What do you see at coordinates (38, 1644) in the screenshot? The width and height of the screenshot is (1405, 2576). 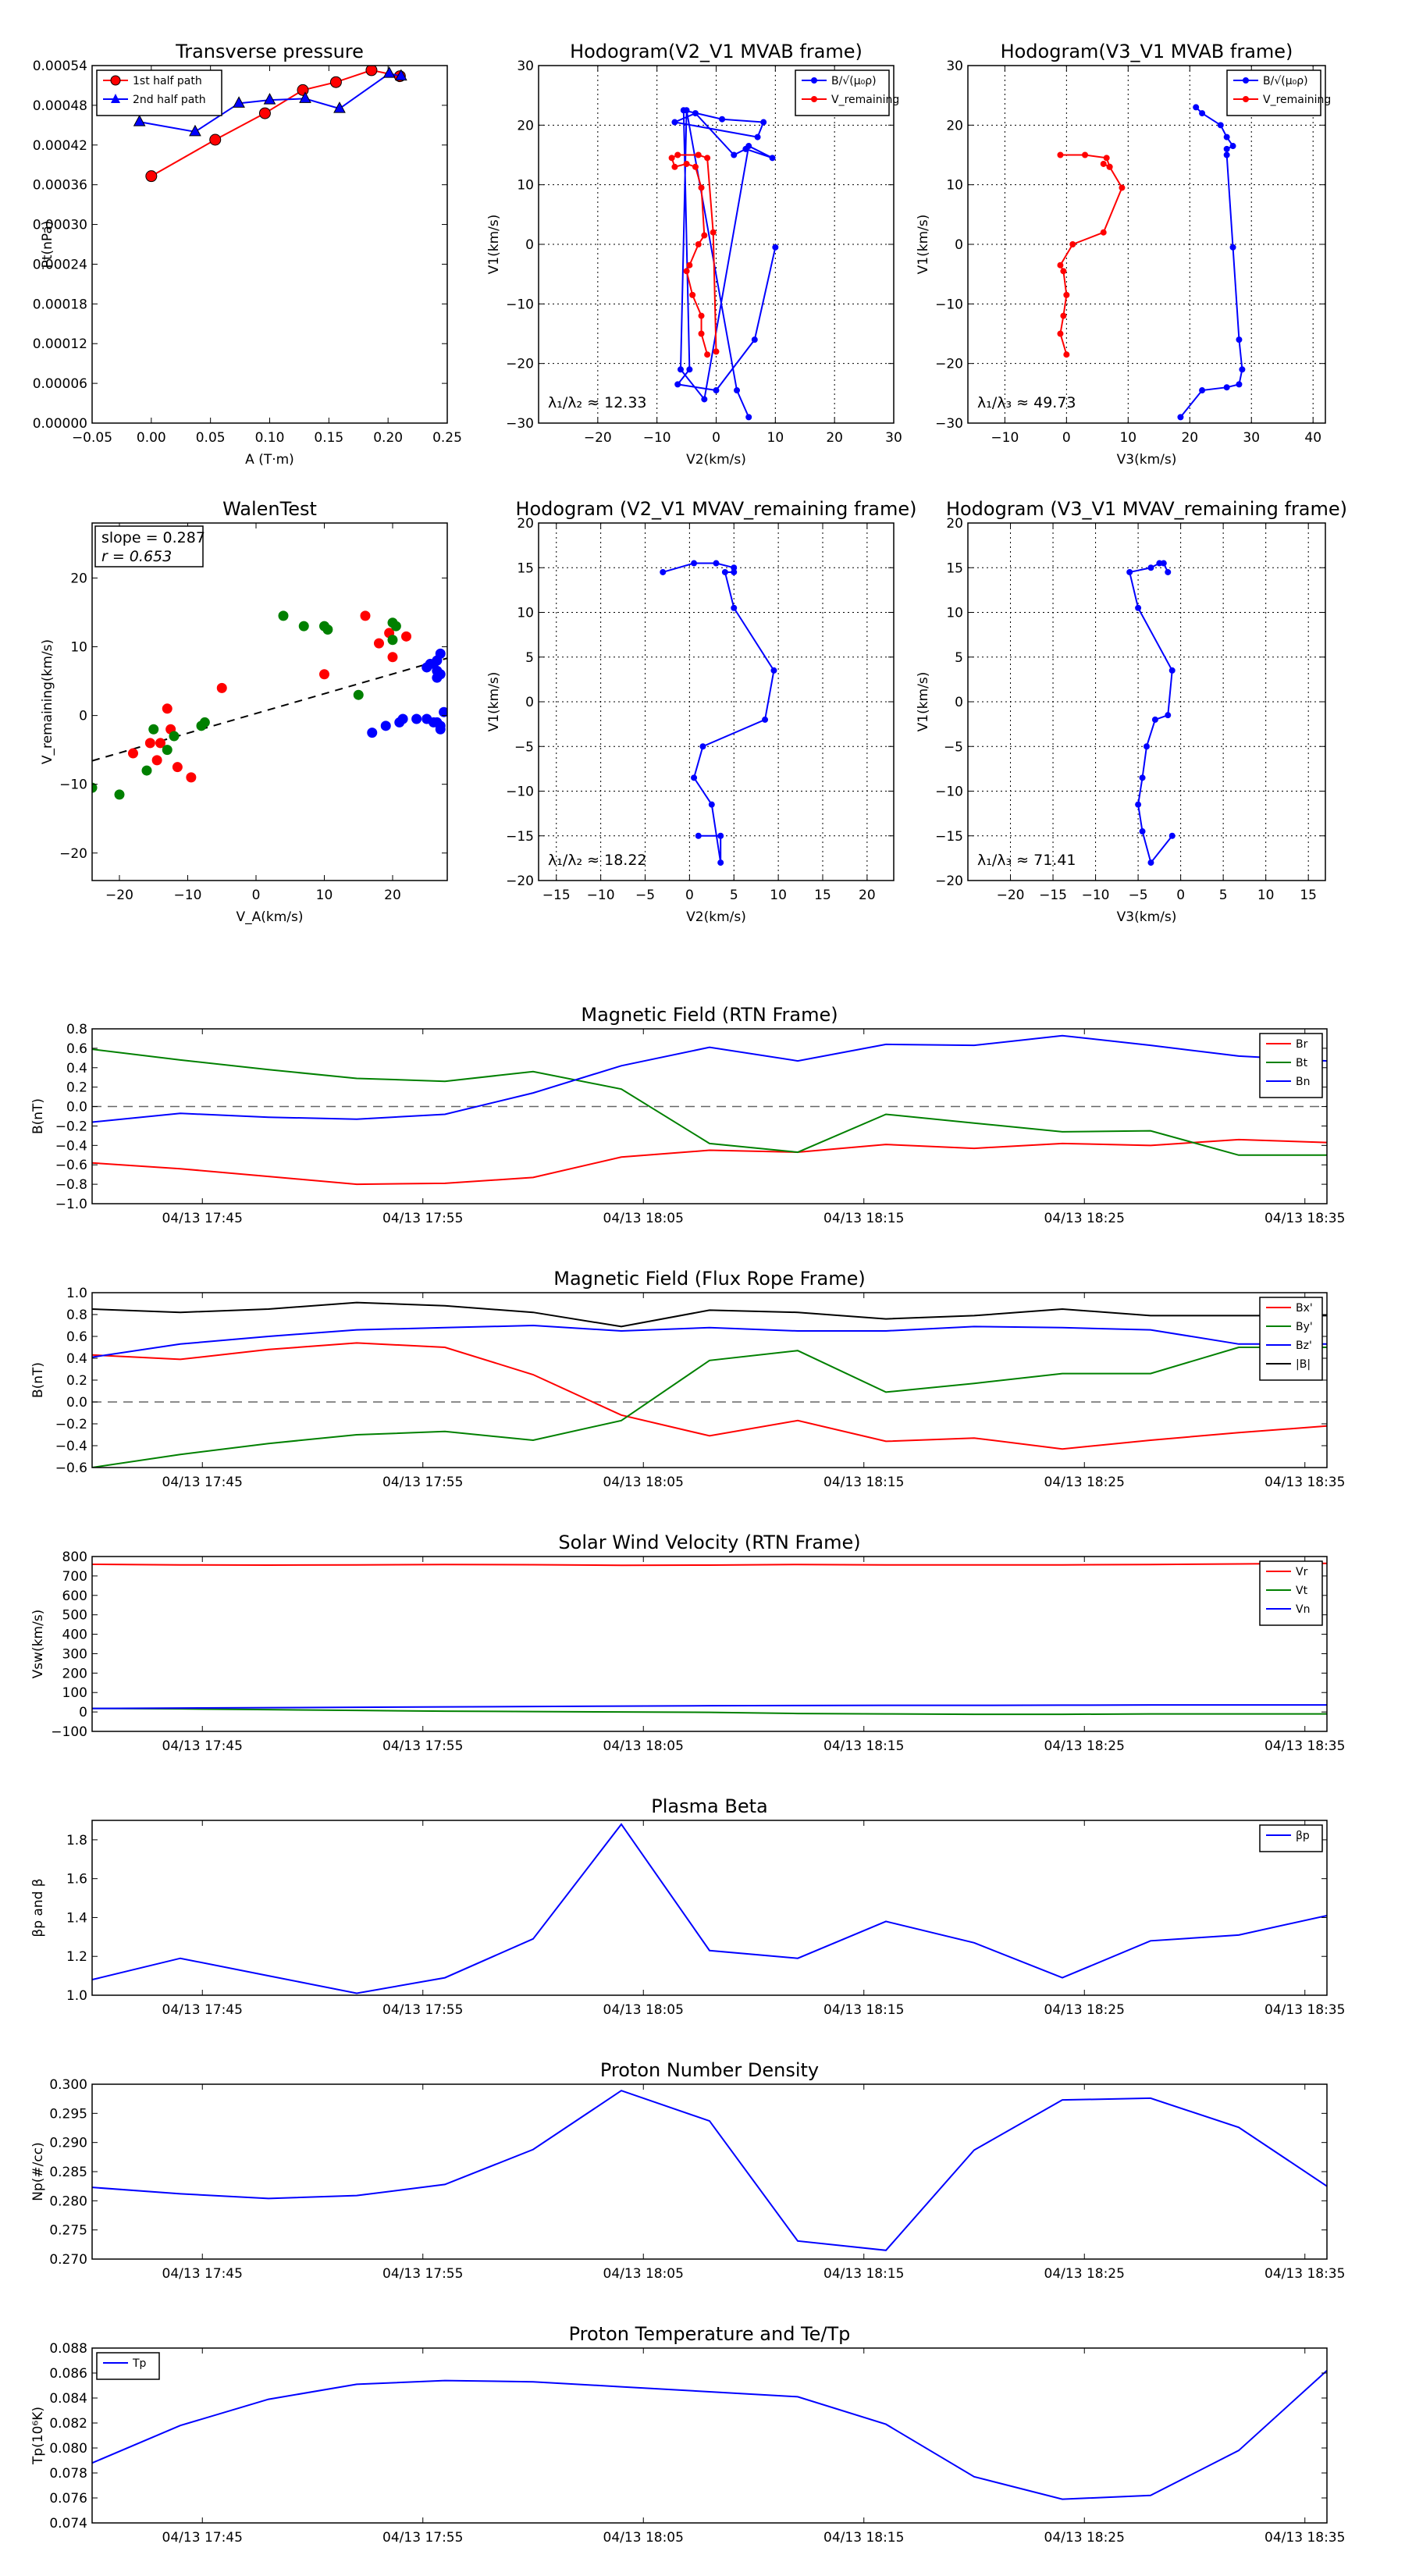 I see `y-axis-label: Vsw(km/s)` at bounding box center [38, 1644].